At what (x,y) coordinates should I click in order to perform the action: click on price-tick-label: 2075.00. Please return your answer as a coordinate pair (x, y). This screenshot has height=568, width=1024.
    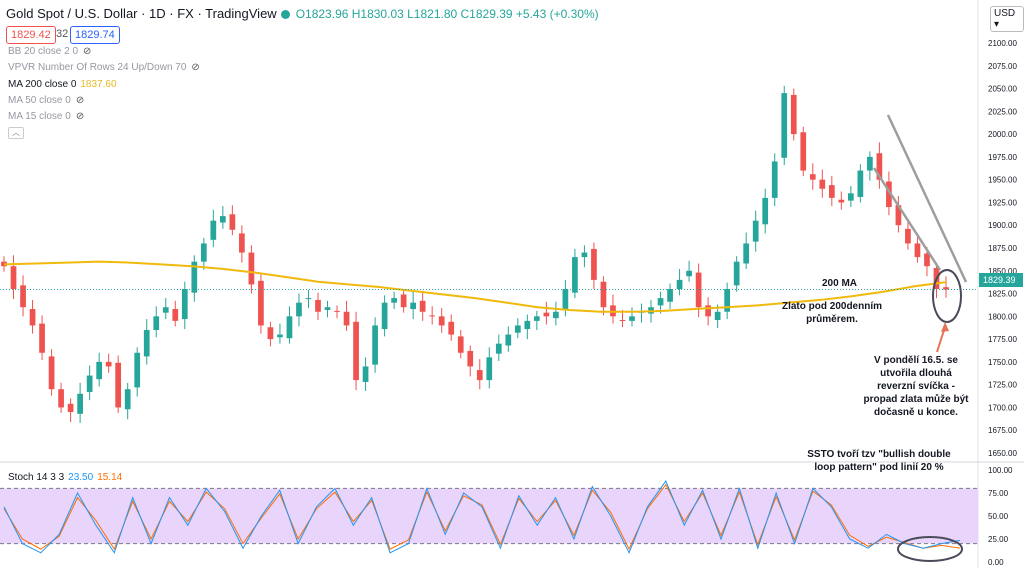
    Looking at the image, I should click on (1002, 66).